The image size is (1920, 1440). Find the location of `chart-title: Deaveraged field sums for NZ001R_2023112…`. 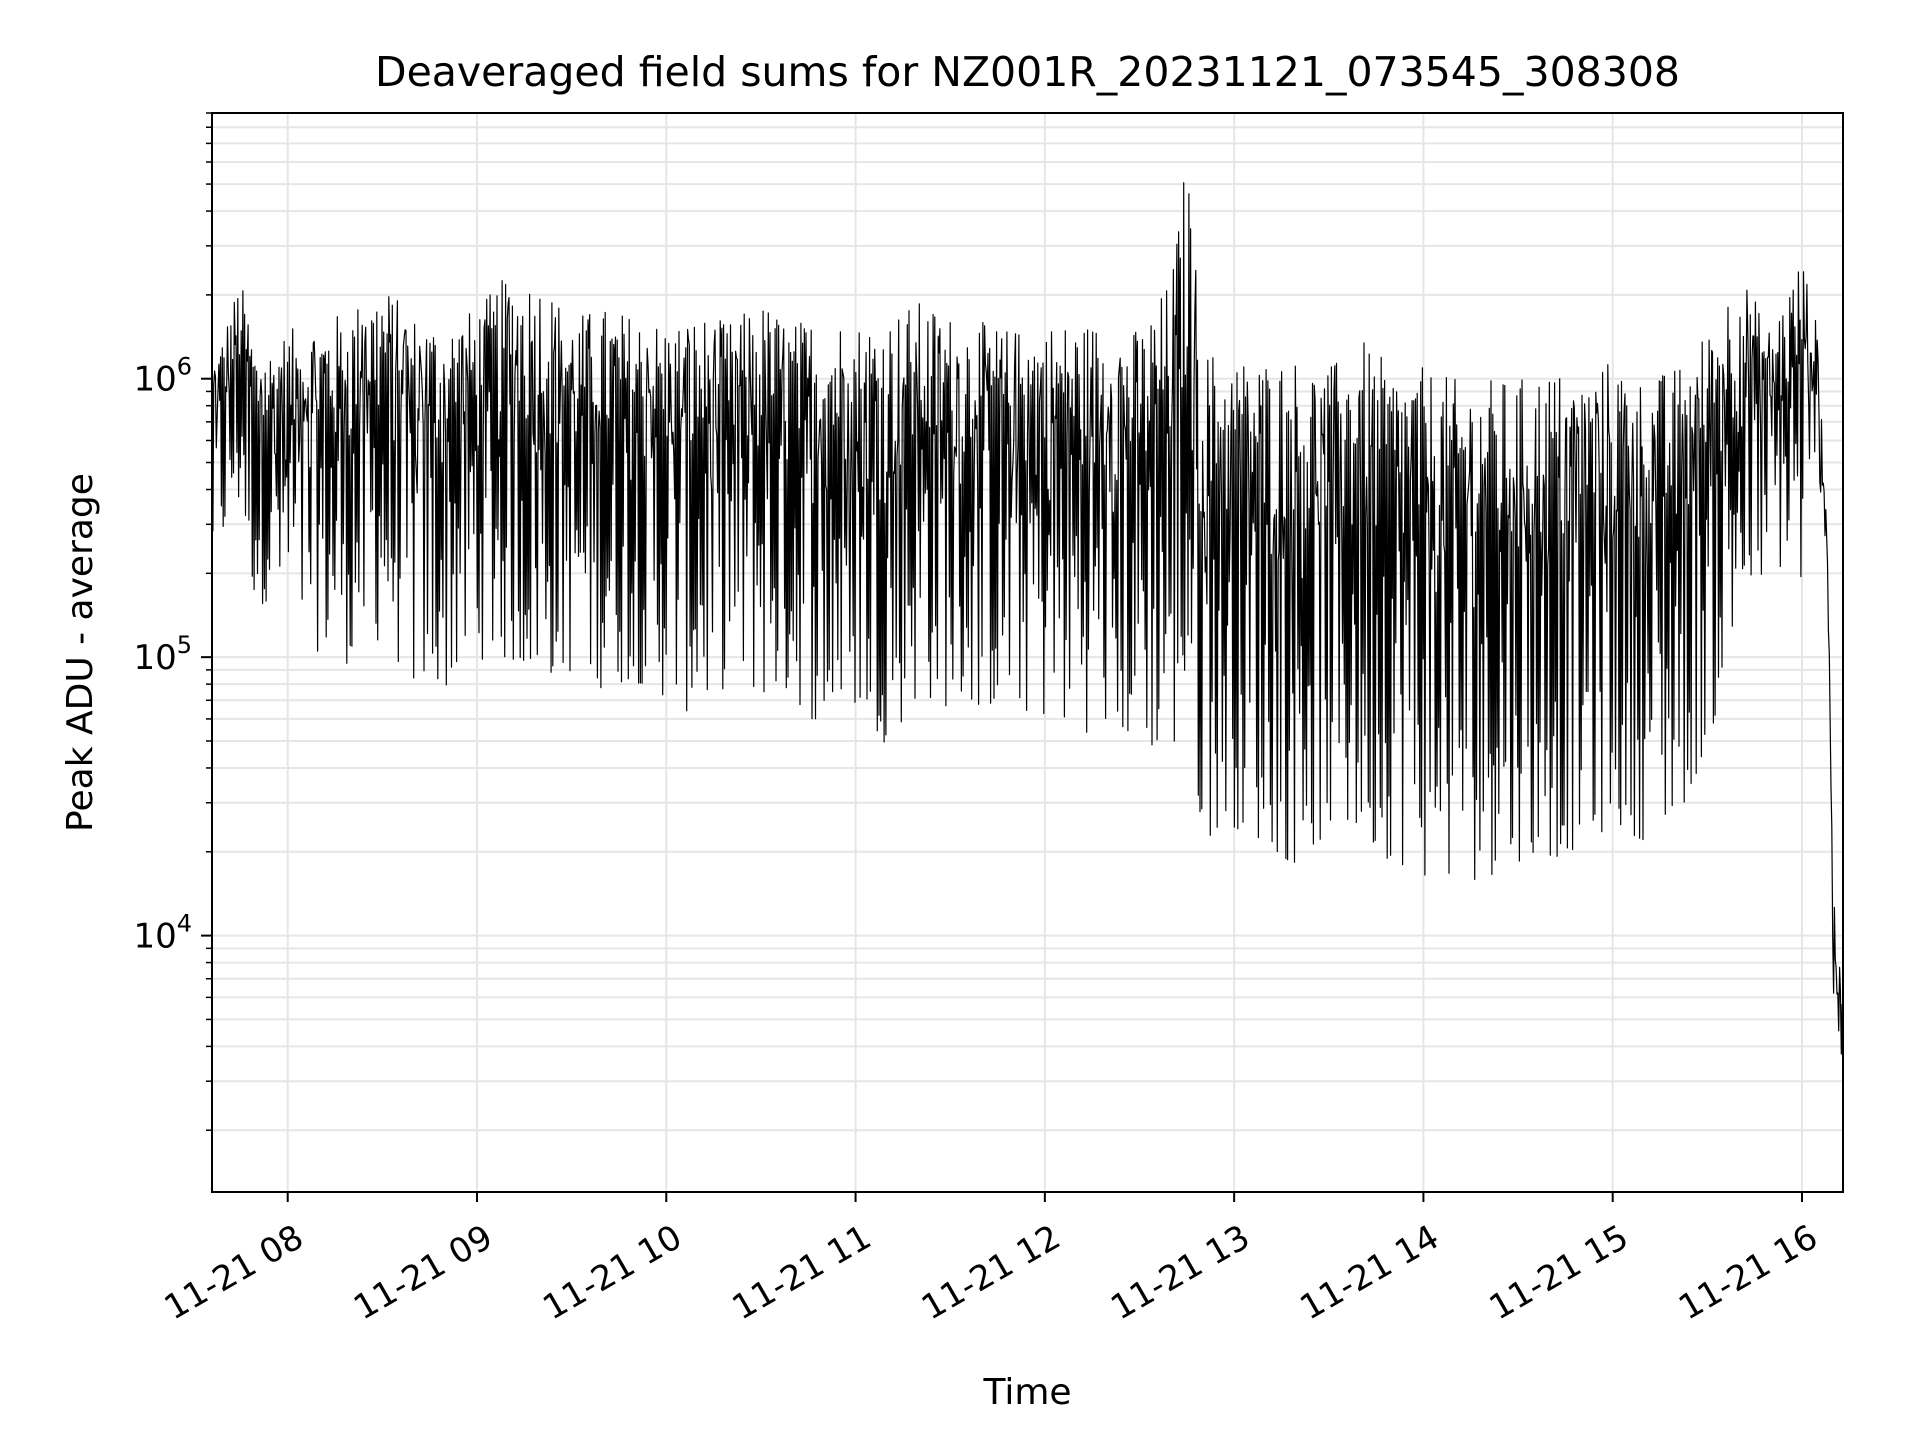

chart-title: Deaveraged field sums for NZ001R_2023112… is located at coordinates (1027, 72).